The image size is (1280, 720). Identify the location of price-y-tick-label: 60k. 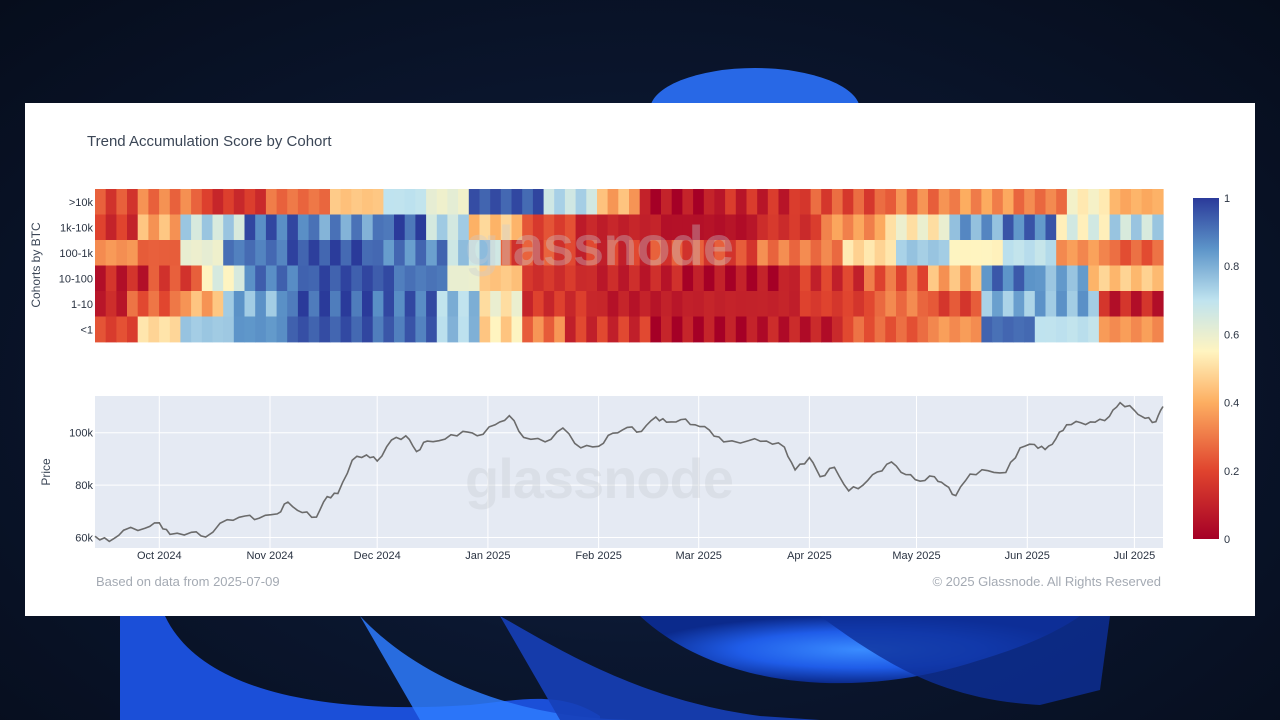
(84, 539).